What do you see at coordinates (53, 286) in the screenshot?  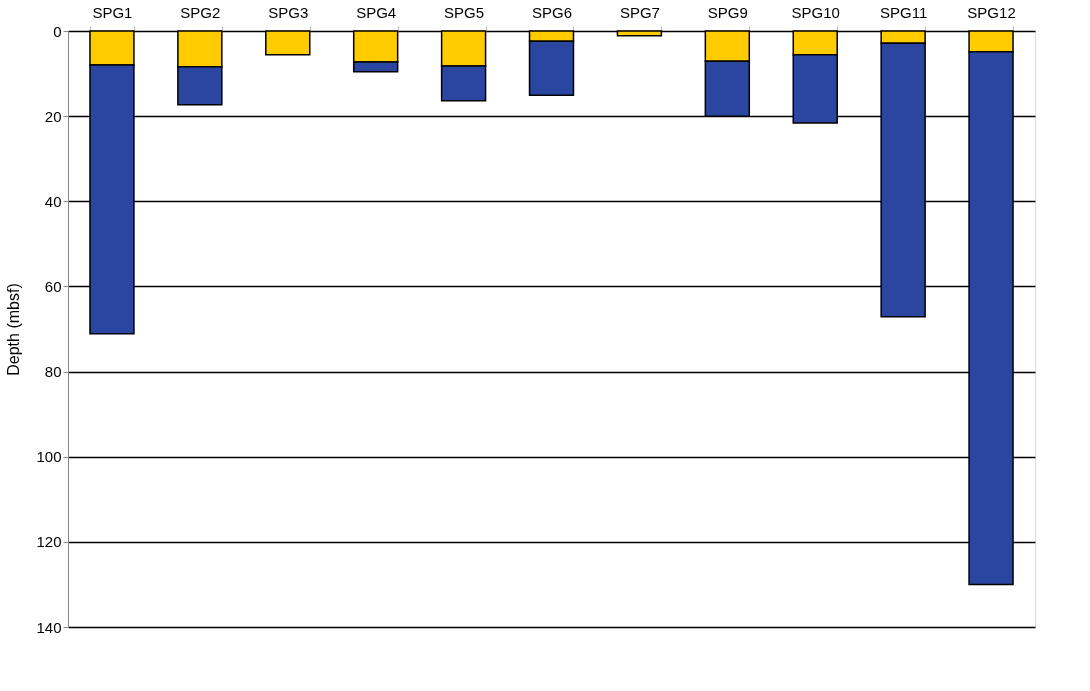 I see `y-tick-label: 60` at bounding box center [53, 286].